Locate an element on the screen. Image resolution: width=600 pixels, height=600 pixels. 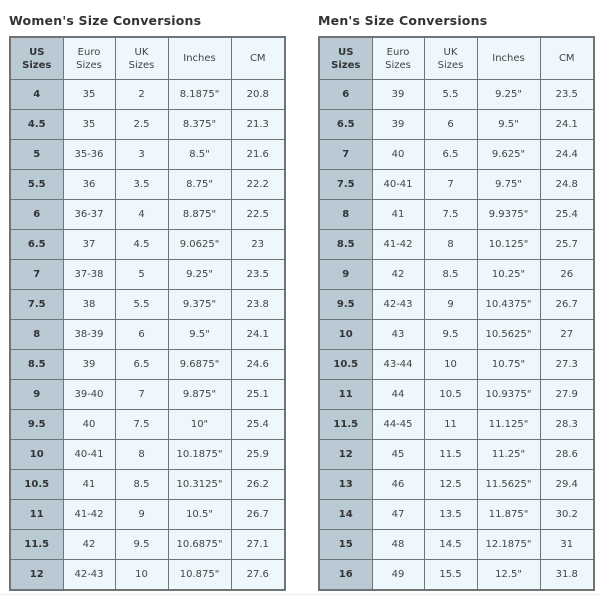
inches-cell: 9.75" is located at coordinates (508, 184).